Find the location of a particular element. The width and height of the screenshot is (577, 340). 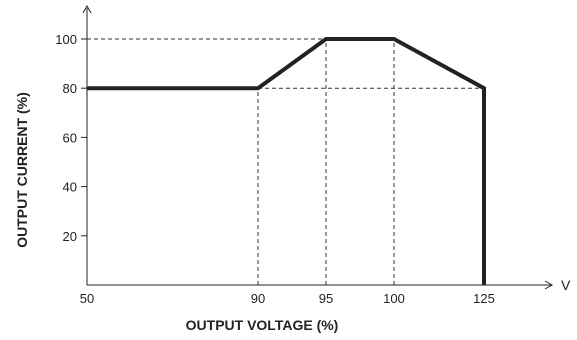

x-axis-unit-label: V is located at coordinates (566, 285).